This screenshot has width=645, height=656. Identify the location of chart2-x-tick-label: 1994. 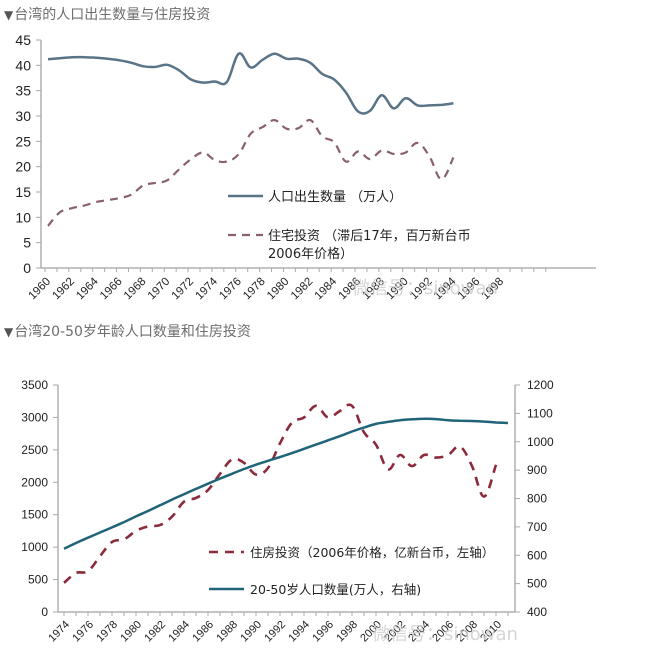
(299, 632).